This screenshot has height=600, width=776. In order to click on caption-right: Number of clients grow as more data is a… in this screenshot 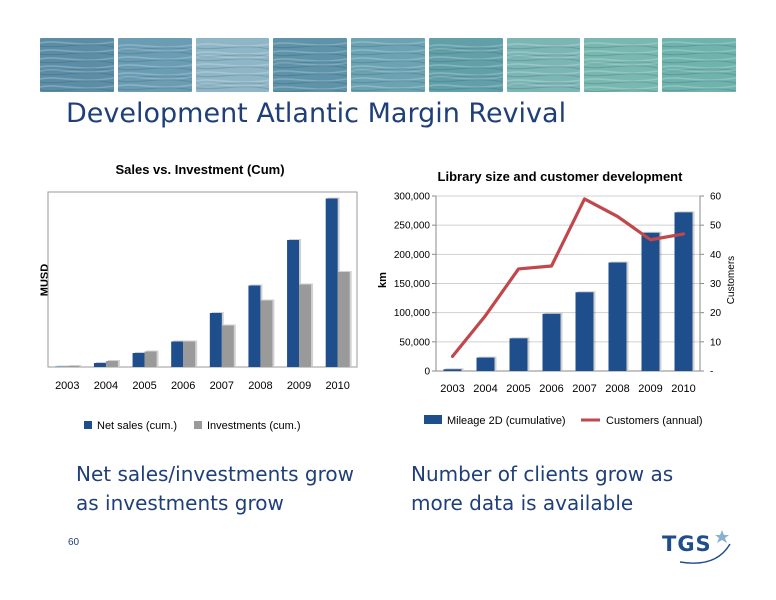, I will do `click(542, 488)`.